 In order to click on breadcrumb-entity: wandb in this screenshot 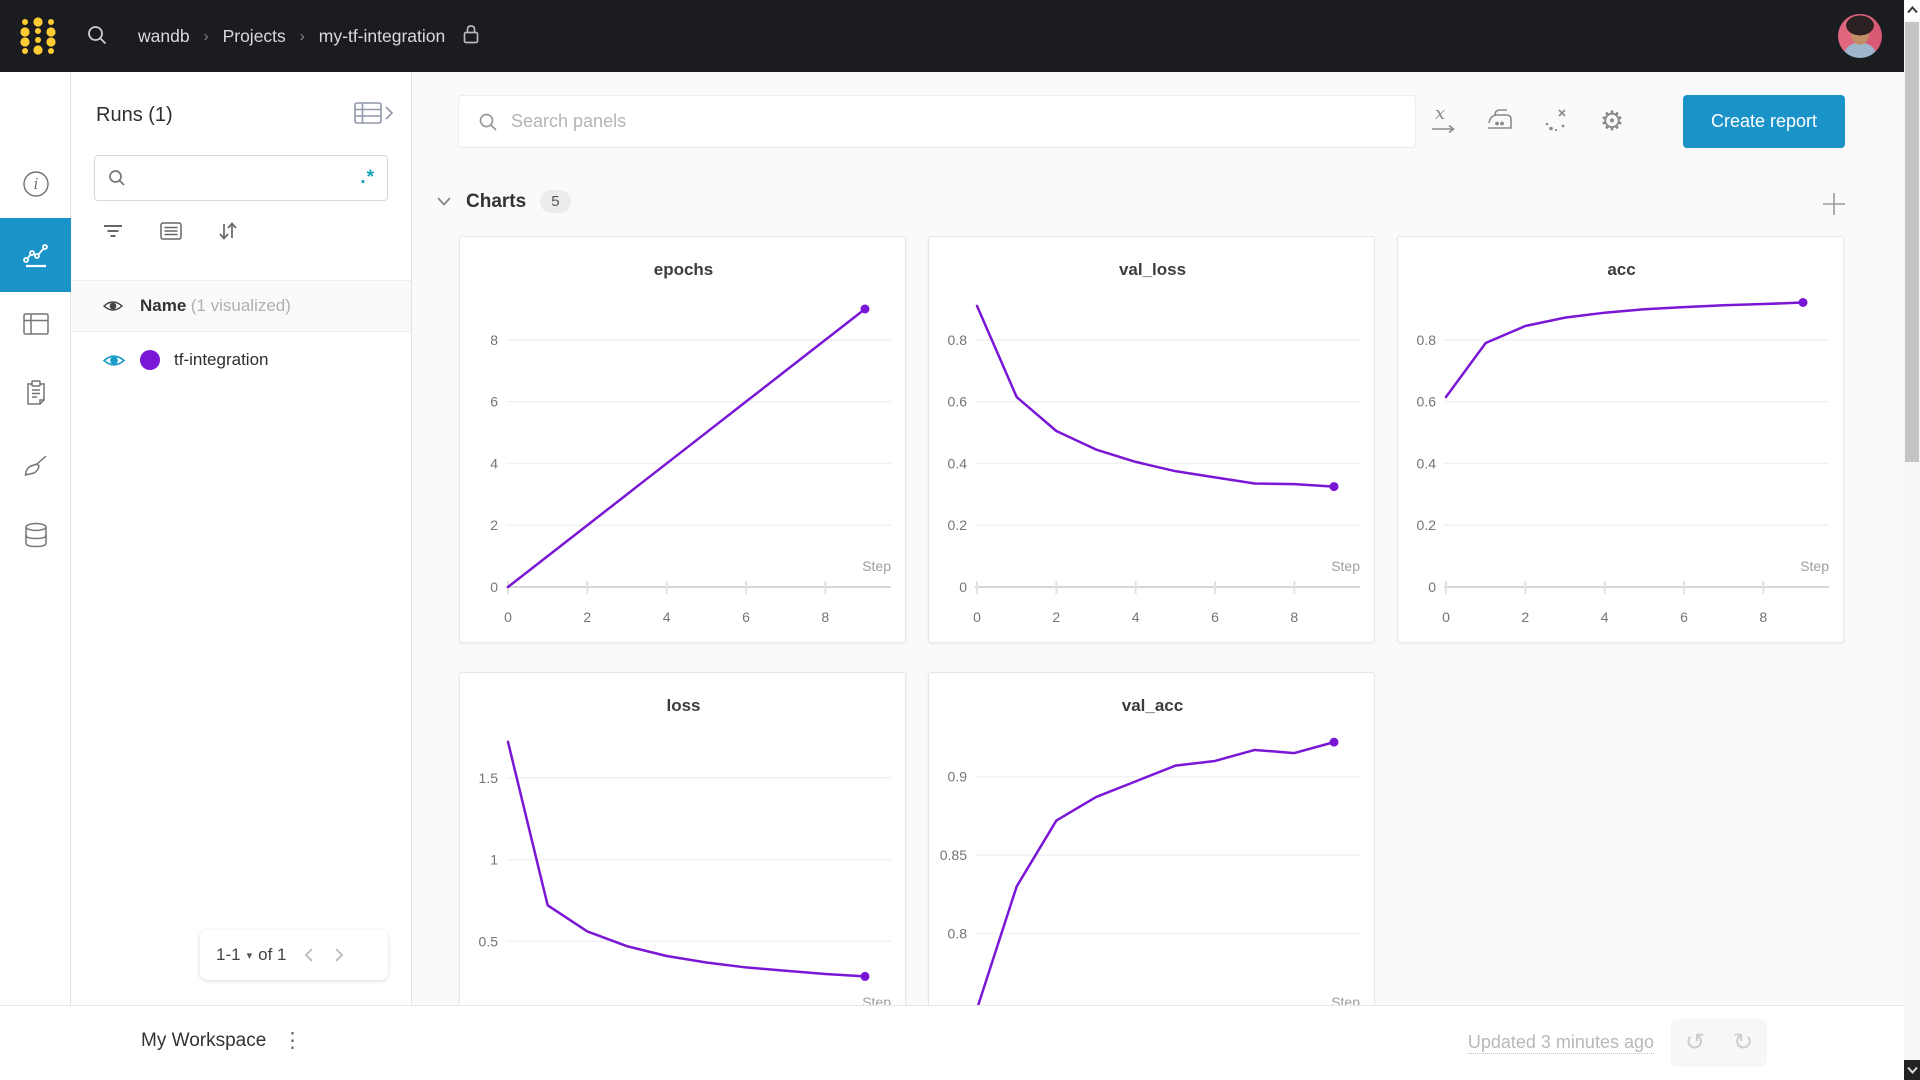, I will do `click(164, 35)`.